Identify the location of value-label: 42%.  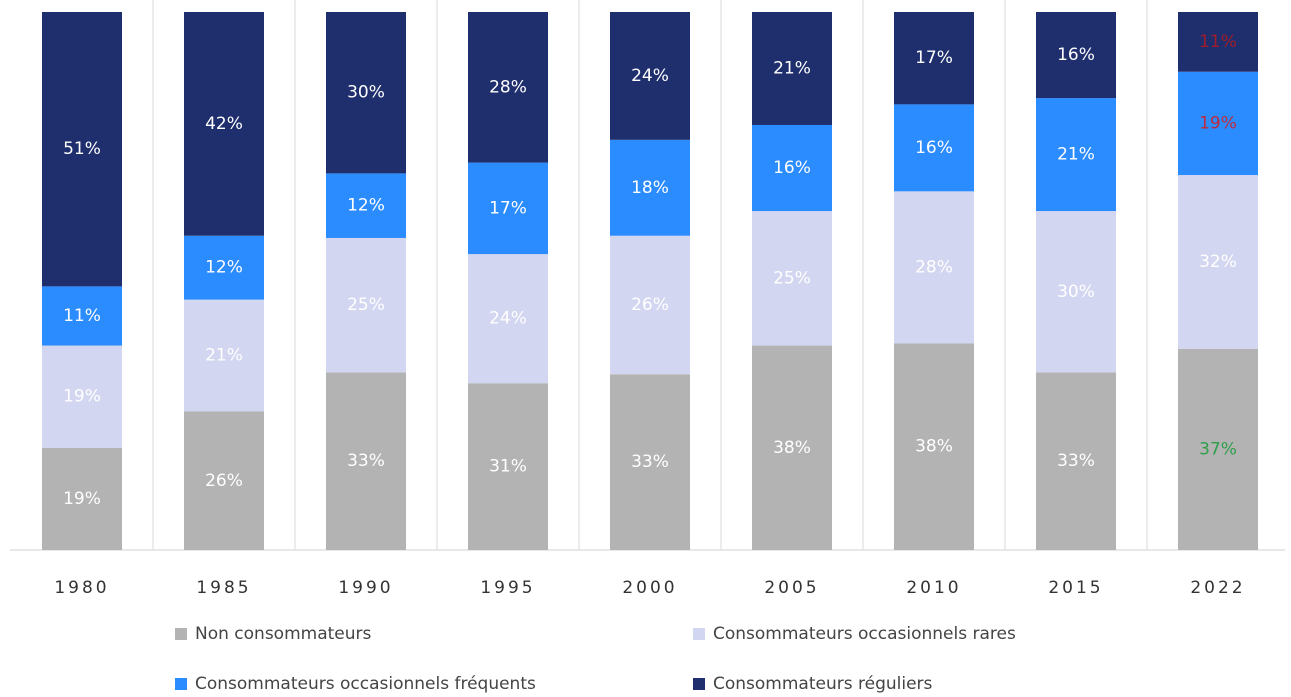
(224, 124).